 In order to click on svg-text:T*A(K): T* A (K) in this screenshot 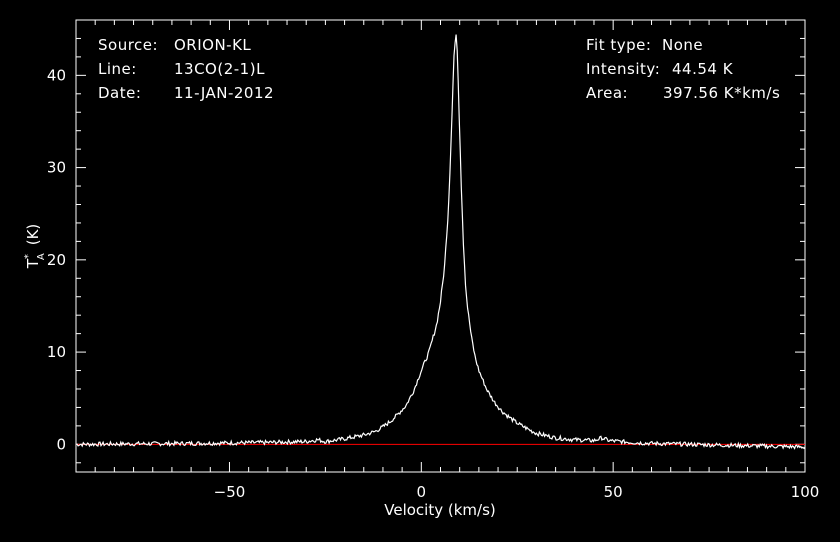, I will do `click(35, 247)`.